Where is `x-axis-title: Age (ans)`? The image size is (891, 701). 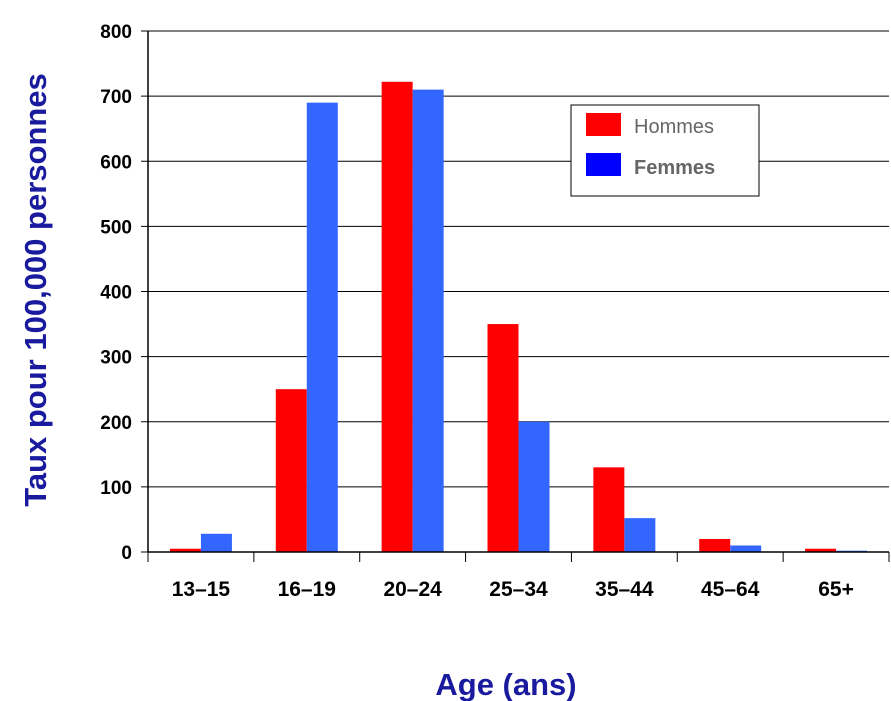
x-axis-title: Age (ans) is located at coordinates (505, 684).